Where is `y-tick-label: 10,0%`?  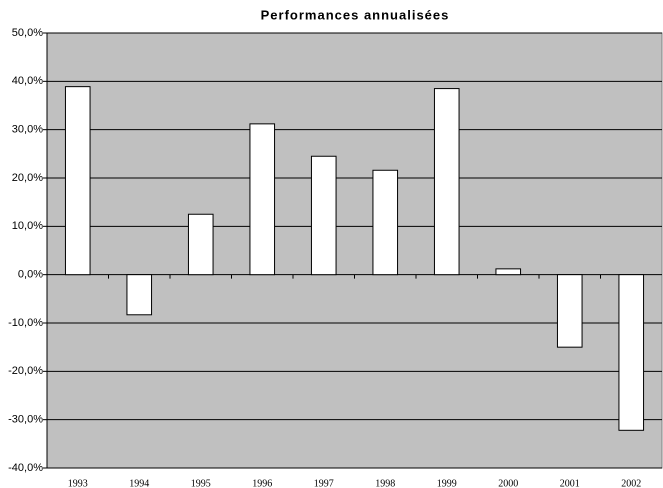
y-tick-label: 10,0% is located at coordinates (27, 226).